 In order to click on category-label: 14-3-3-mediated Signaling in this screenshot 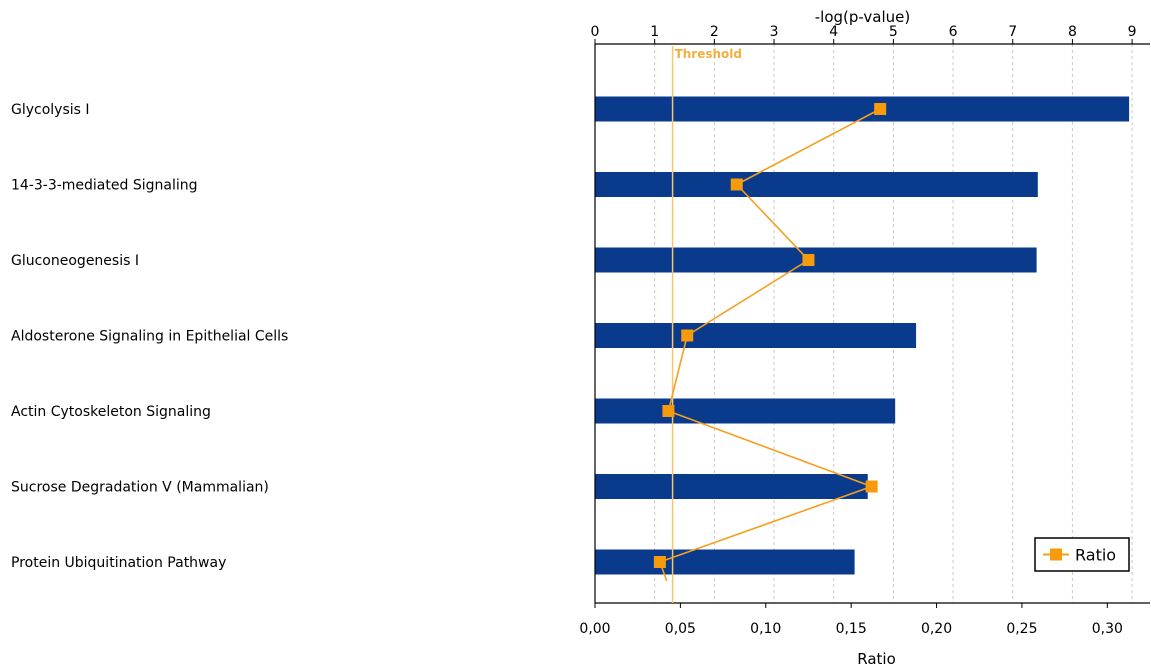, I will do `click(104, 186)`.